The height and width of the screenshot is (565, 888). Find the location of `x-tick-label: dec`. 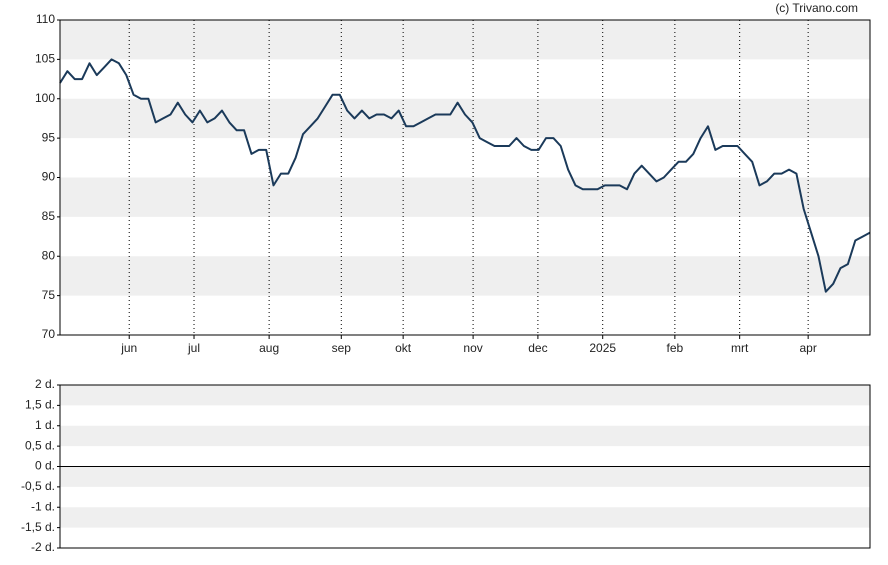

x-tick-label: dec is located at coordinates (537, 348).